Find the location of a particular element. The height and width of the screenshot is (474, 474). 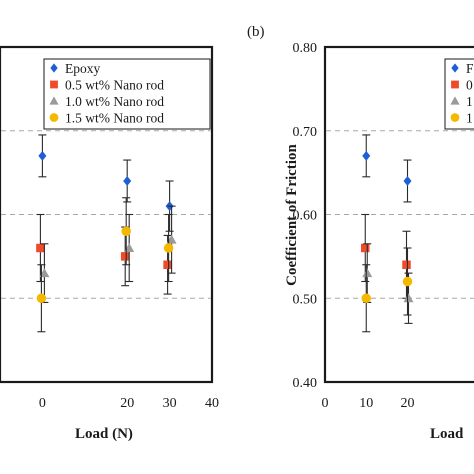

y-tick-label: 0.60 is located at coordinates (305, 216).